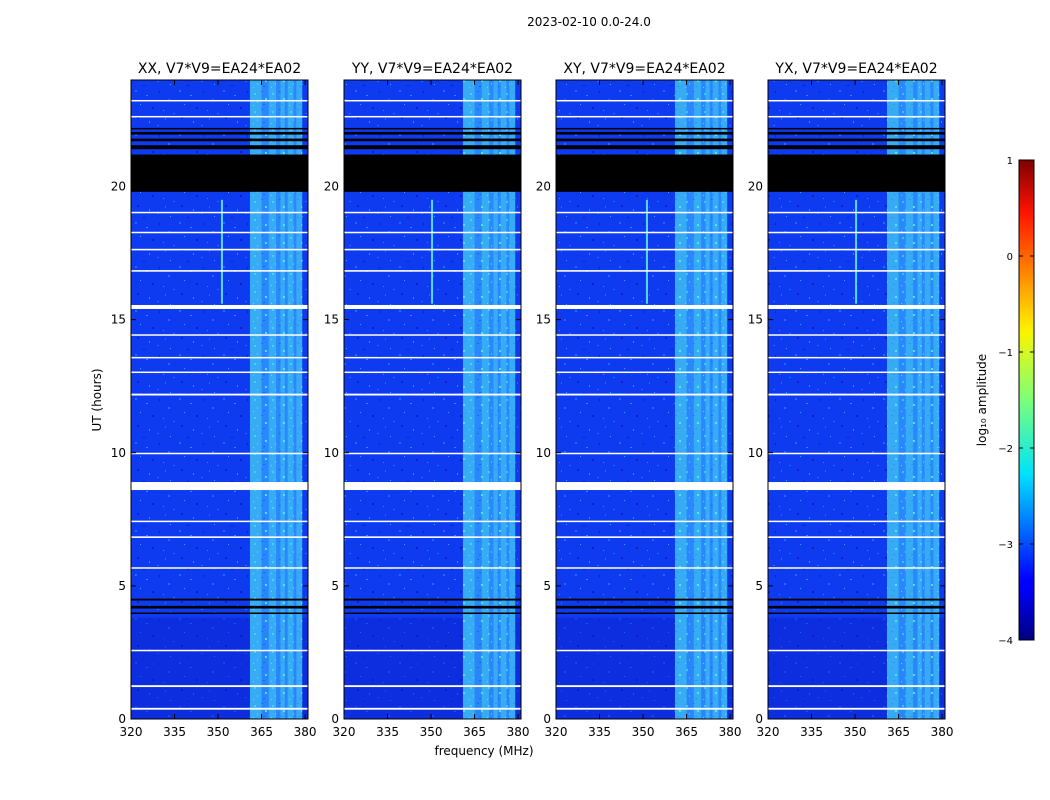  What do you see at coordinates (1005, 353) in the screenshot?
I see `colorbar-tick-label: −1` at bounding box center [1005, 353].